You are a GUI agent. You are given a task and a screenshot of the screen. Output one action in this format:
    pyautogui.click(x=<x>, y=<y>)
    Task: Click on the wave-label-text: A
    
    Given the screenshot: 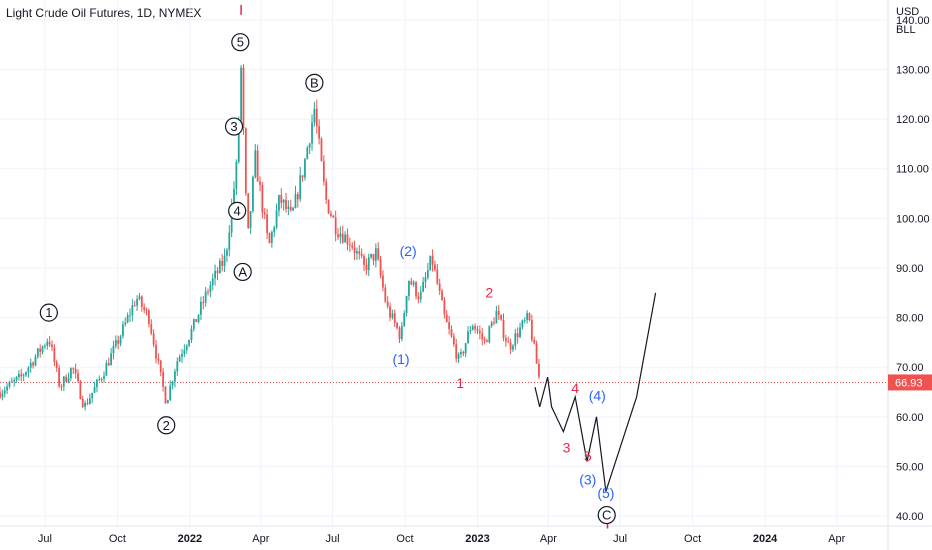 What is the action you would take?
    pyautogui.click(x=242, y=271)
    